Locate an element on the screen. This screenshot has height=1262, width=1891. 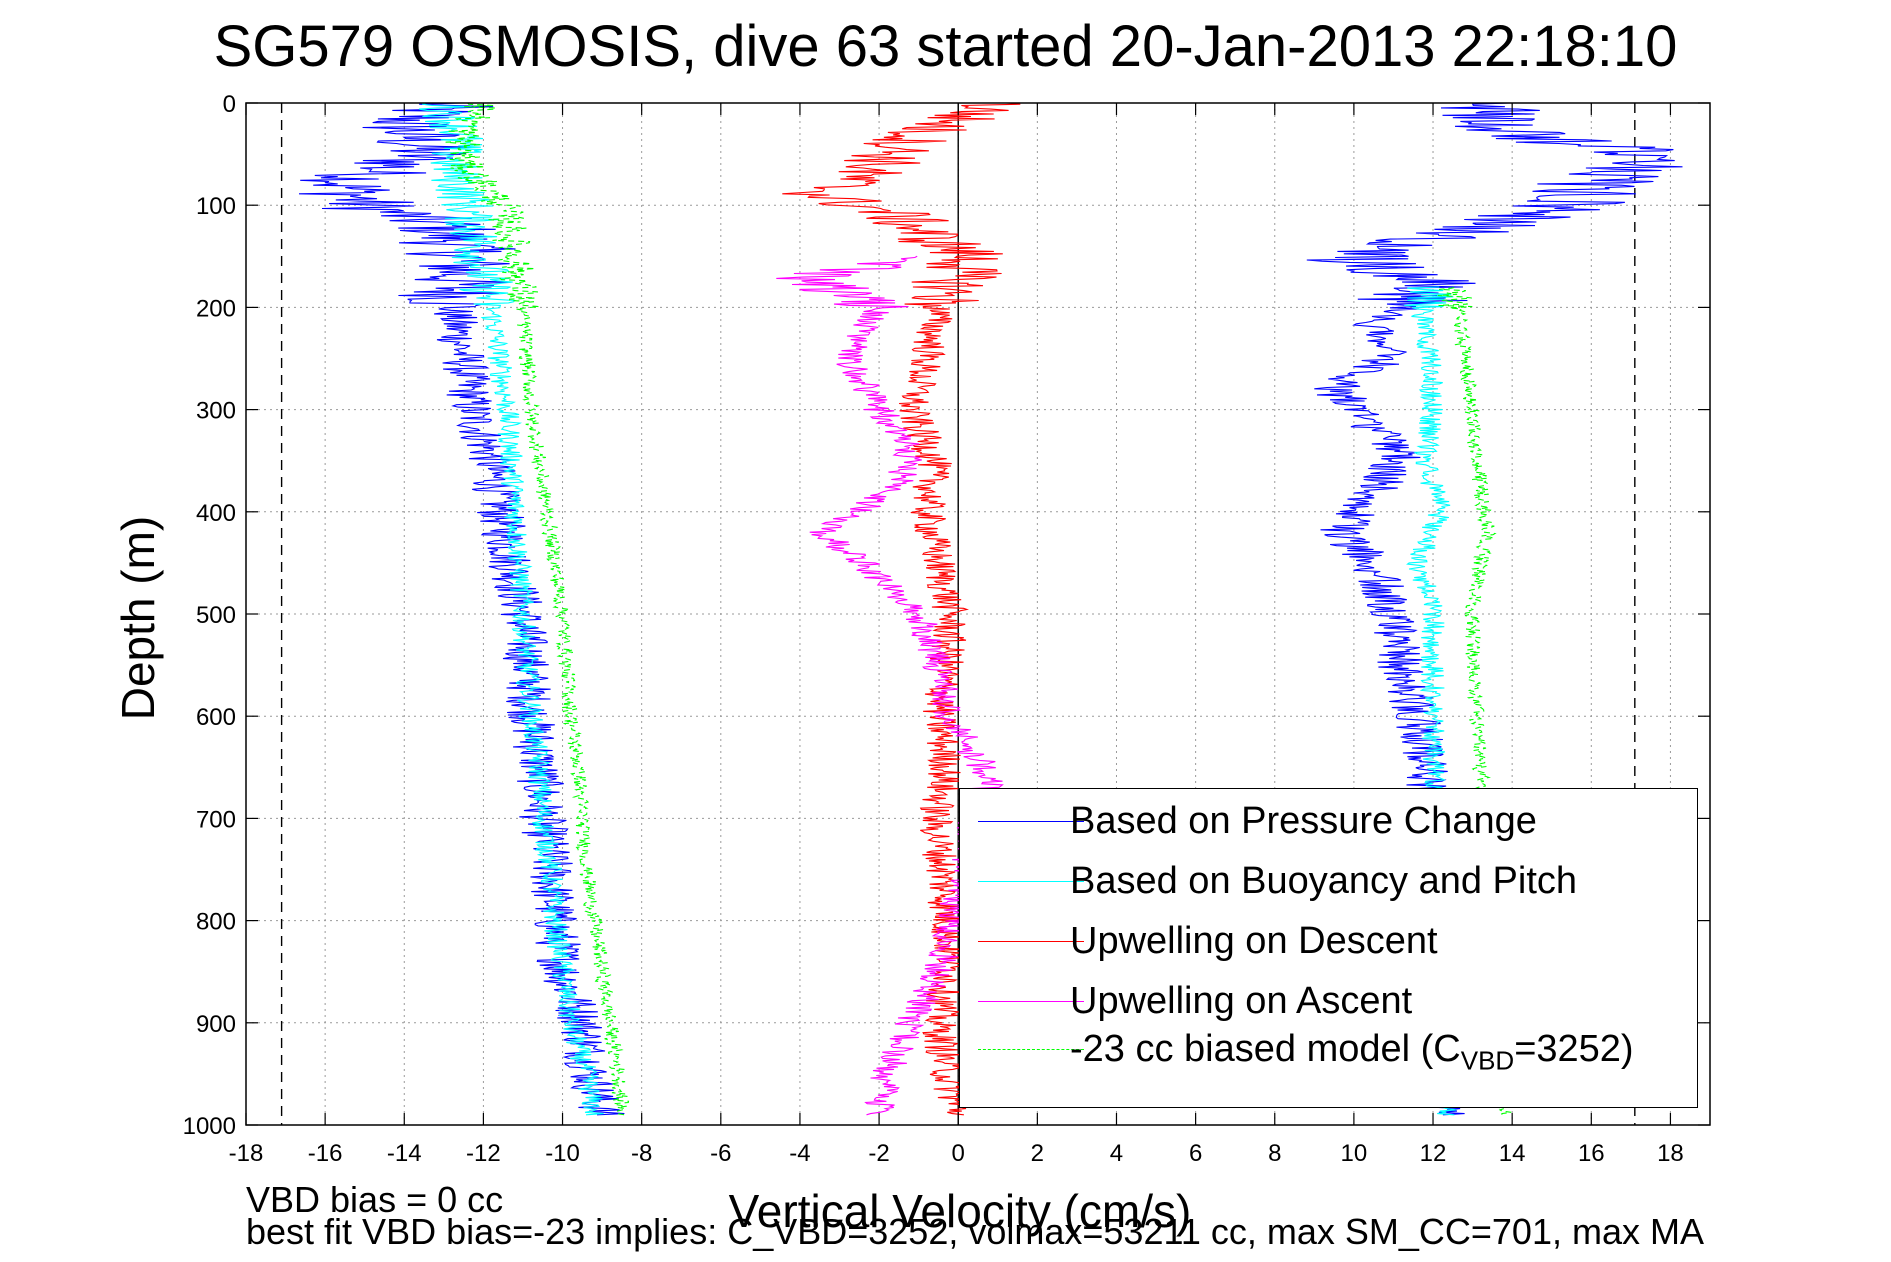
x-tick-label: 12 is located at coordinates (1433, 1153).